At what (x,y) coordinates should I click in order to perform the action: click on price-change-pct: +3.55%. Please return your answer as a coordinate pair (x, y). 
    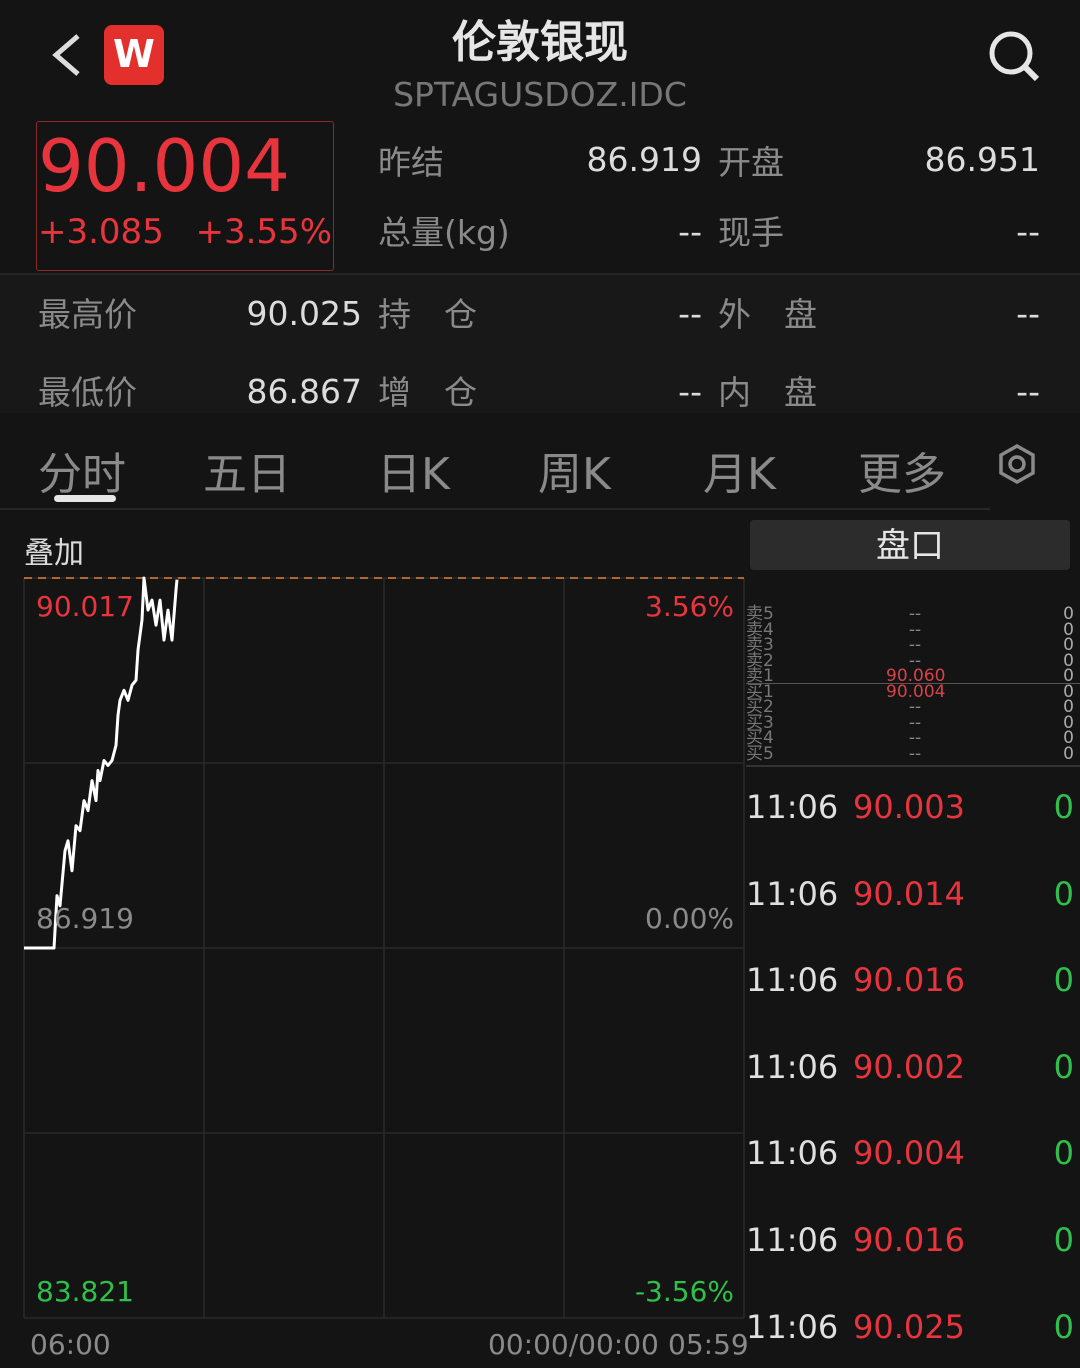
    Looking at the image, I should click on (264, 232).